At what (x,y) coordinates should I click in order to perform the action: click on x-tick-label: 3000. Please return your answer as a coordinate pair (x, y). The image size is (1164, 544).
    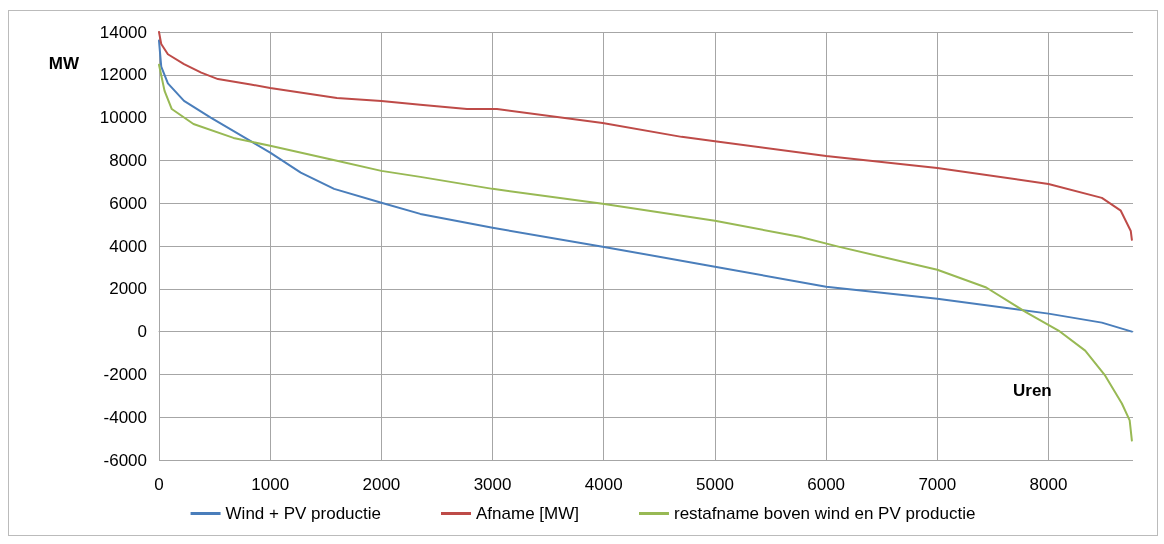
    Looking at the image, I should click on (492, 484).